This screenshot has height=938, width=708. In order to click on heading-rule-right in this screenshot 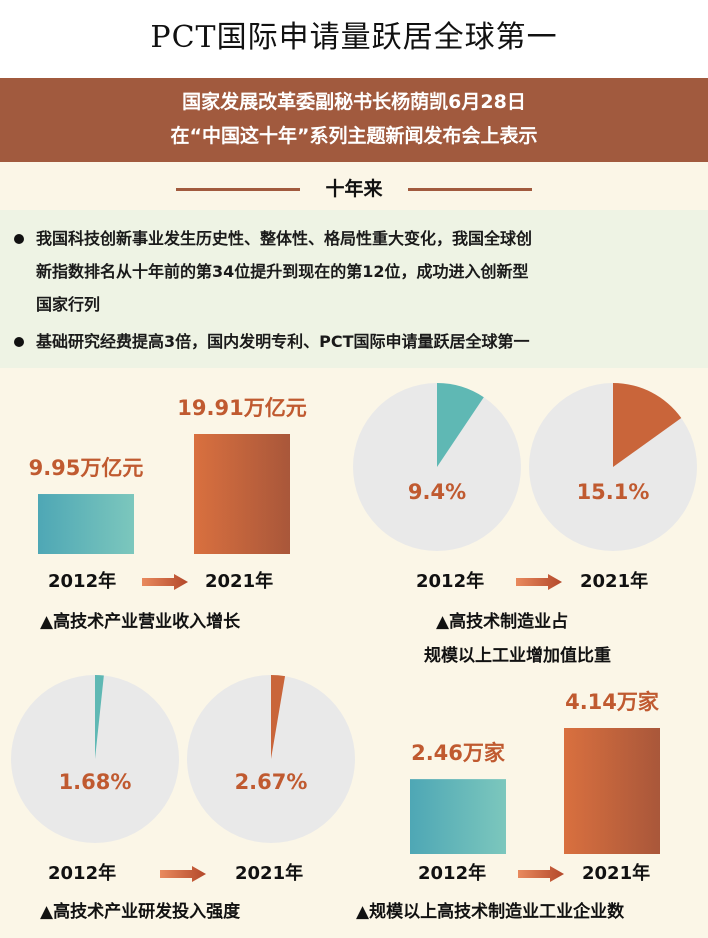, I will do `click(470, 189)`.